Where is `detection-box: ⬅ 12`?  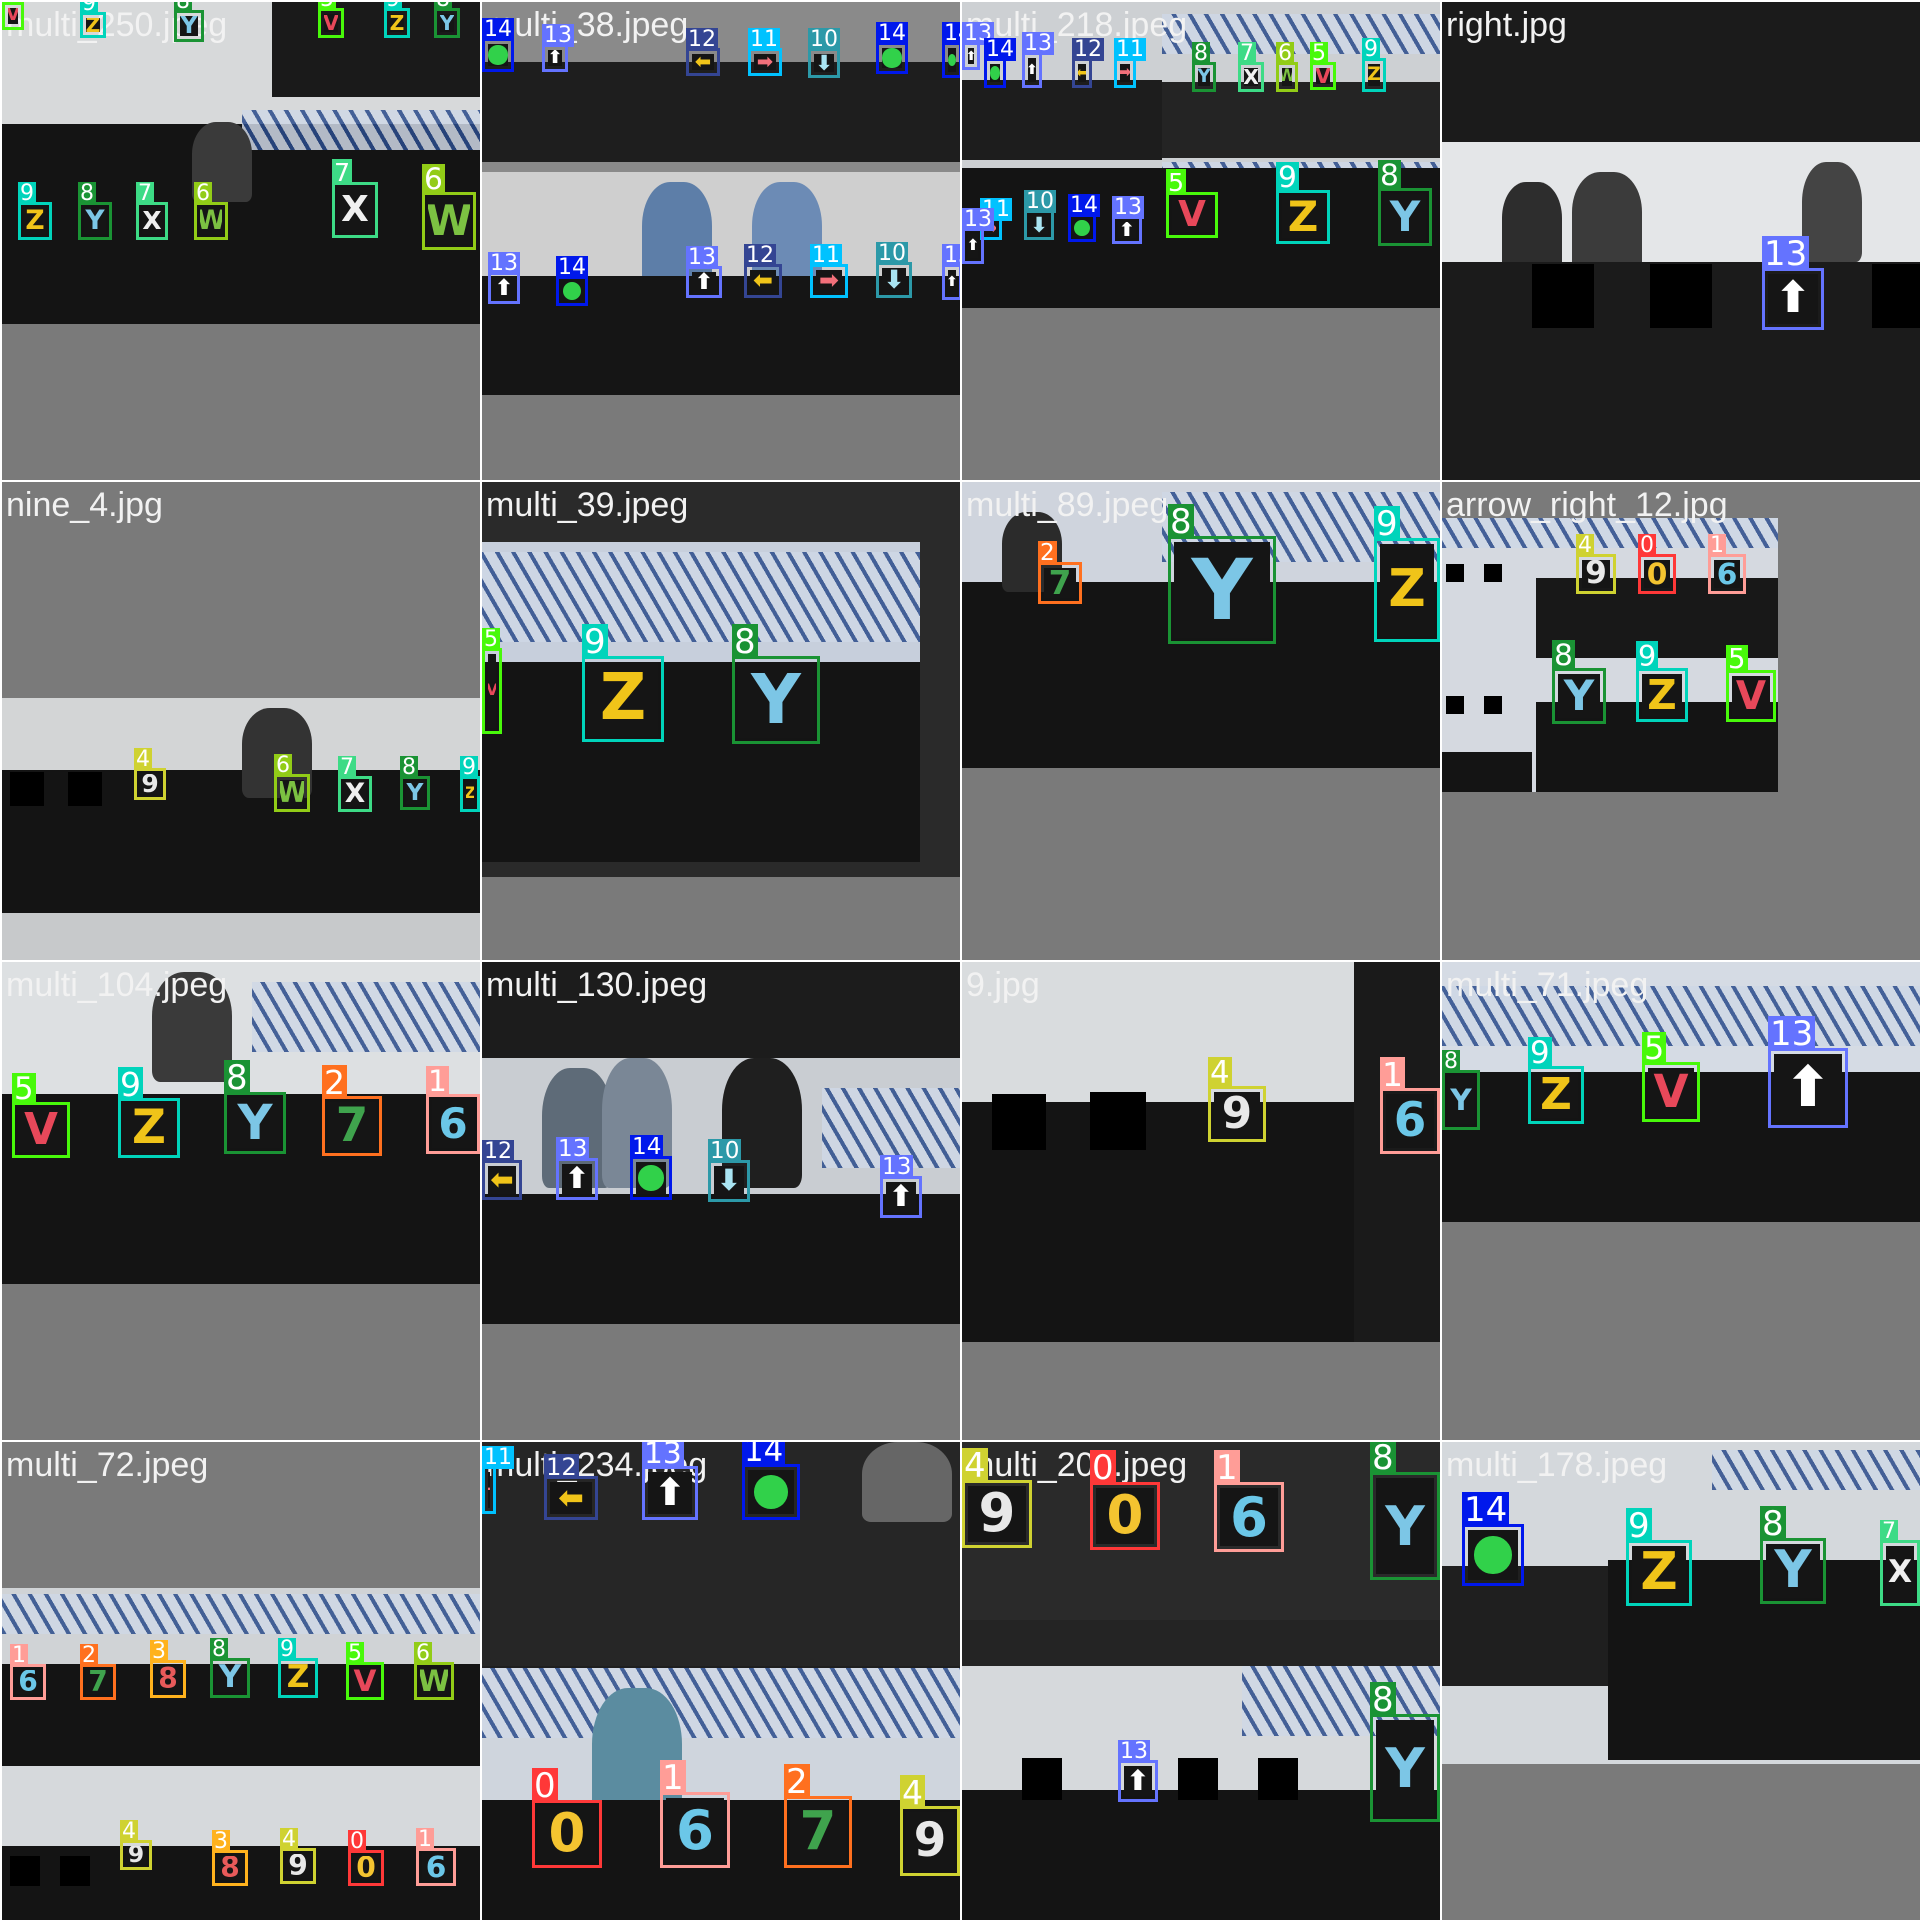 detection-box: ⬅ 12 is located at coordinates (763, 271).